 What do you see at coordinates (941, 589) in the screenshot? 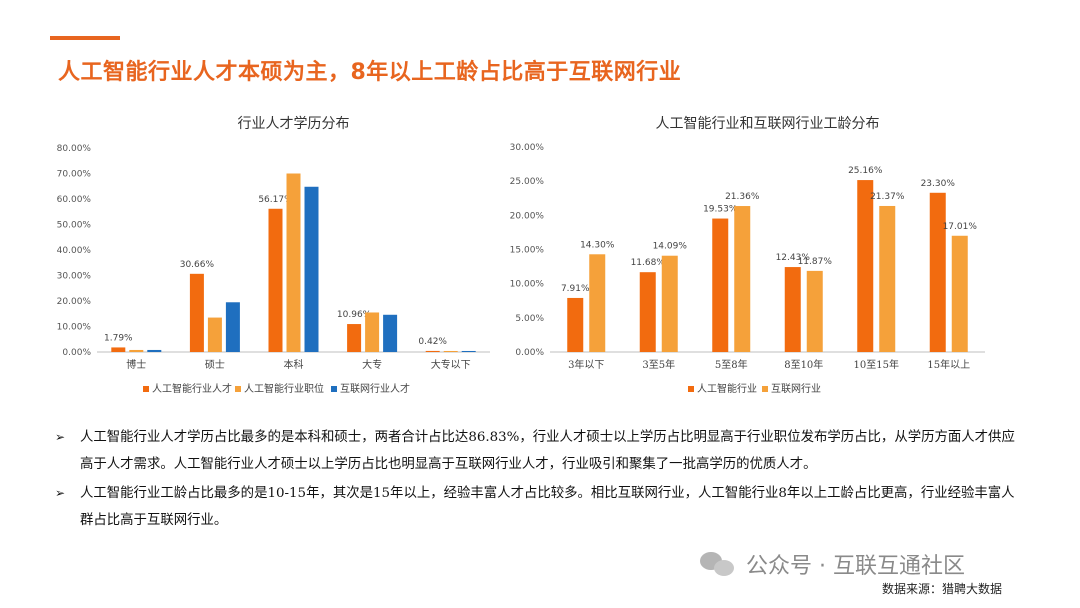
I see `data-source: 数据来源：猎聘大数据` at bounding box center [941, 589].